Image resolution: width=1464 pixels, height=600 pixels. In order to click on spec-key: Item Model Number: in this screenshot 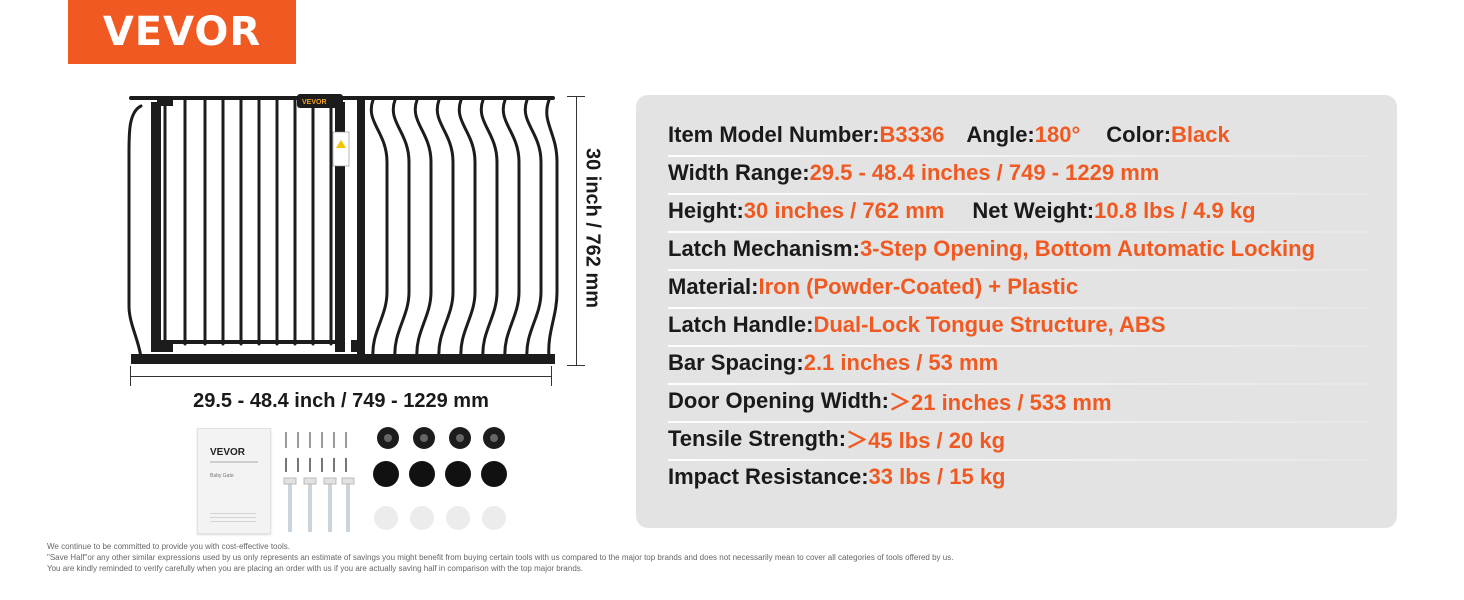, I will do `click(774, 134)`.